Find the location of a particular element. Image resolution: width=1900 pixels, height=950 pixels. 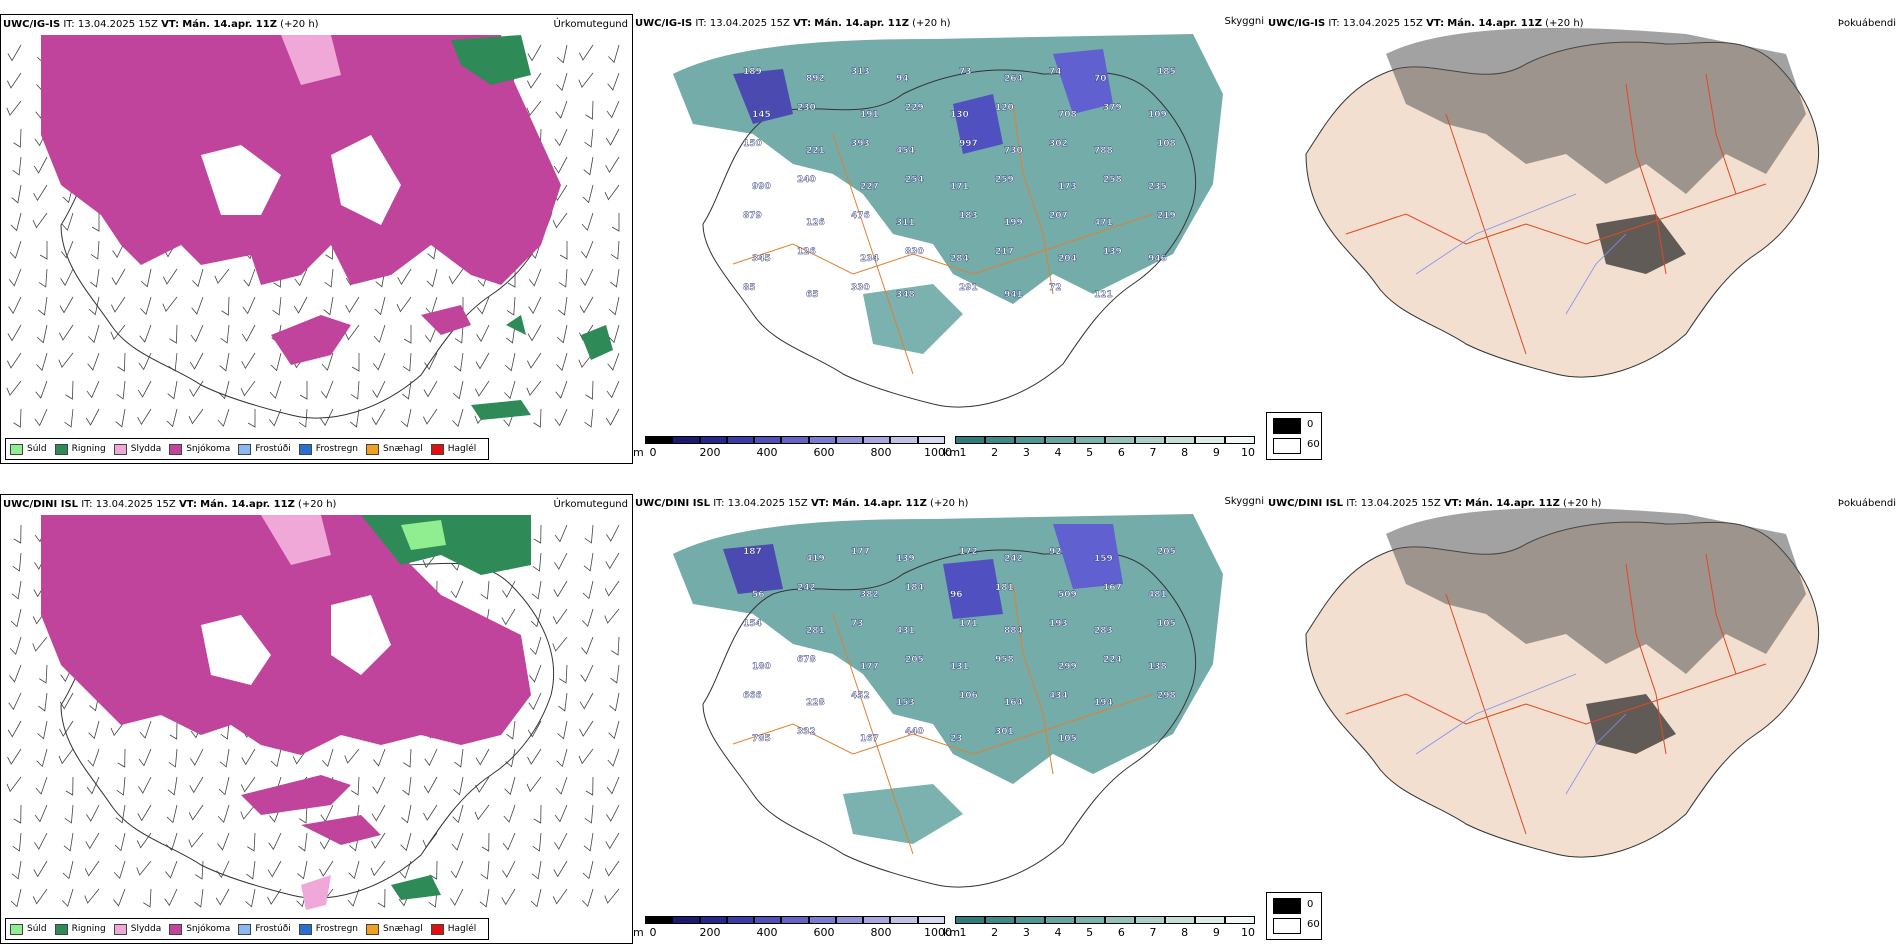

summit-label: 301 is located at coordinates (1004, 732).